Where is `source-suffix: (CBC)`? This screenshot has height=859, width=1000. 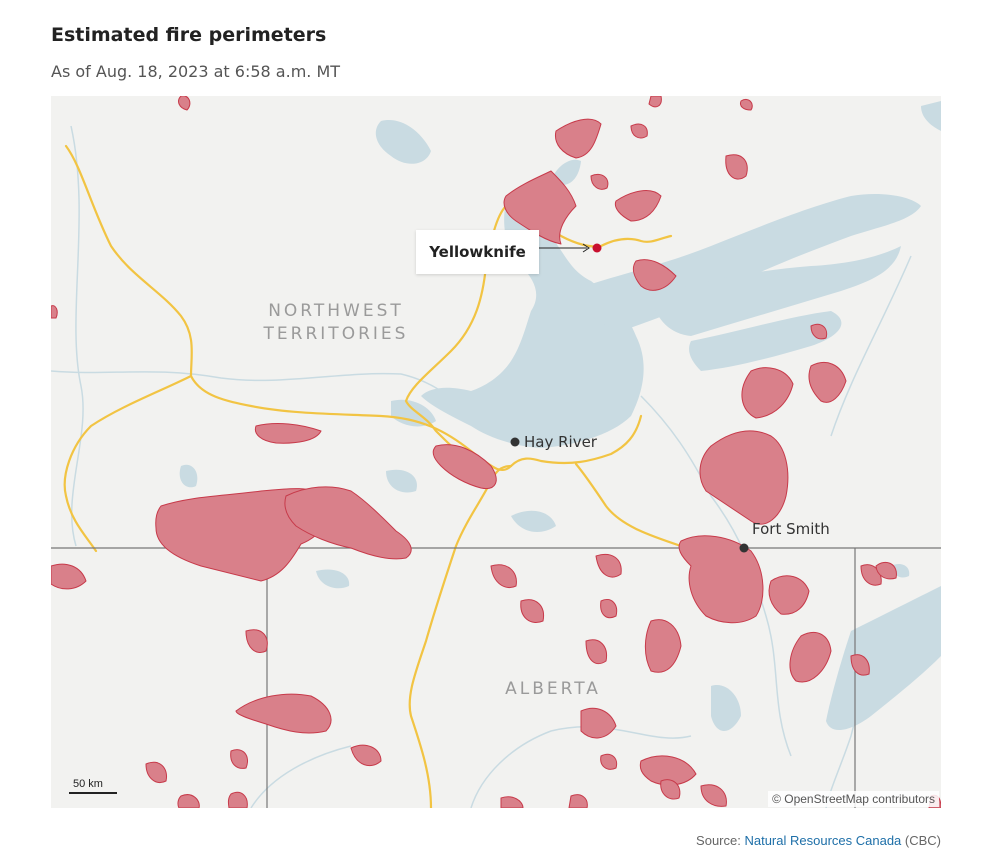 source-suffix: (CBC) is located at coordinates (921, 840).